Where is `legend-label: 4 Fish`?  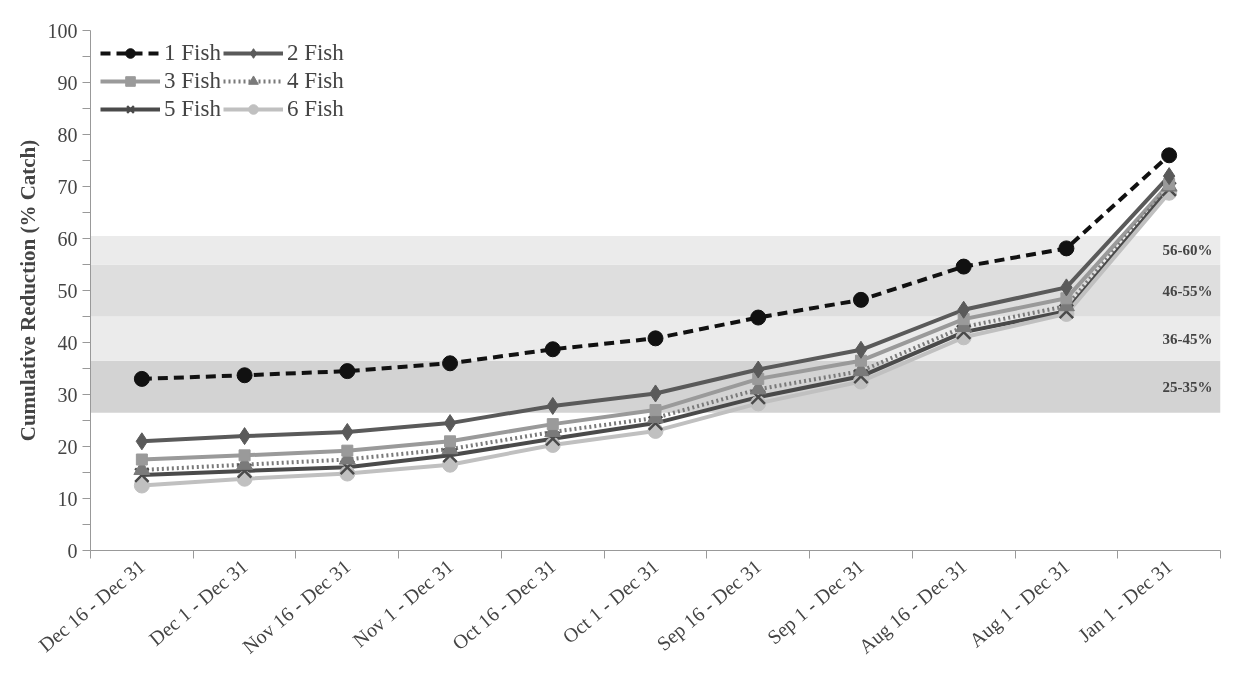
legend-label: 4 Fish is located at coordinates (315, 81).